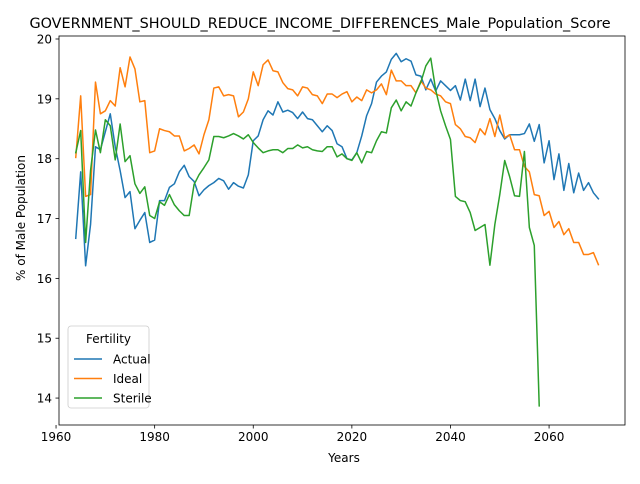 This screenshot has width=640, height=484. Describe the element at coordinates (108, 339) in the screenshot. I see `legend-title: Fertility` at that location.